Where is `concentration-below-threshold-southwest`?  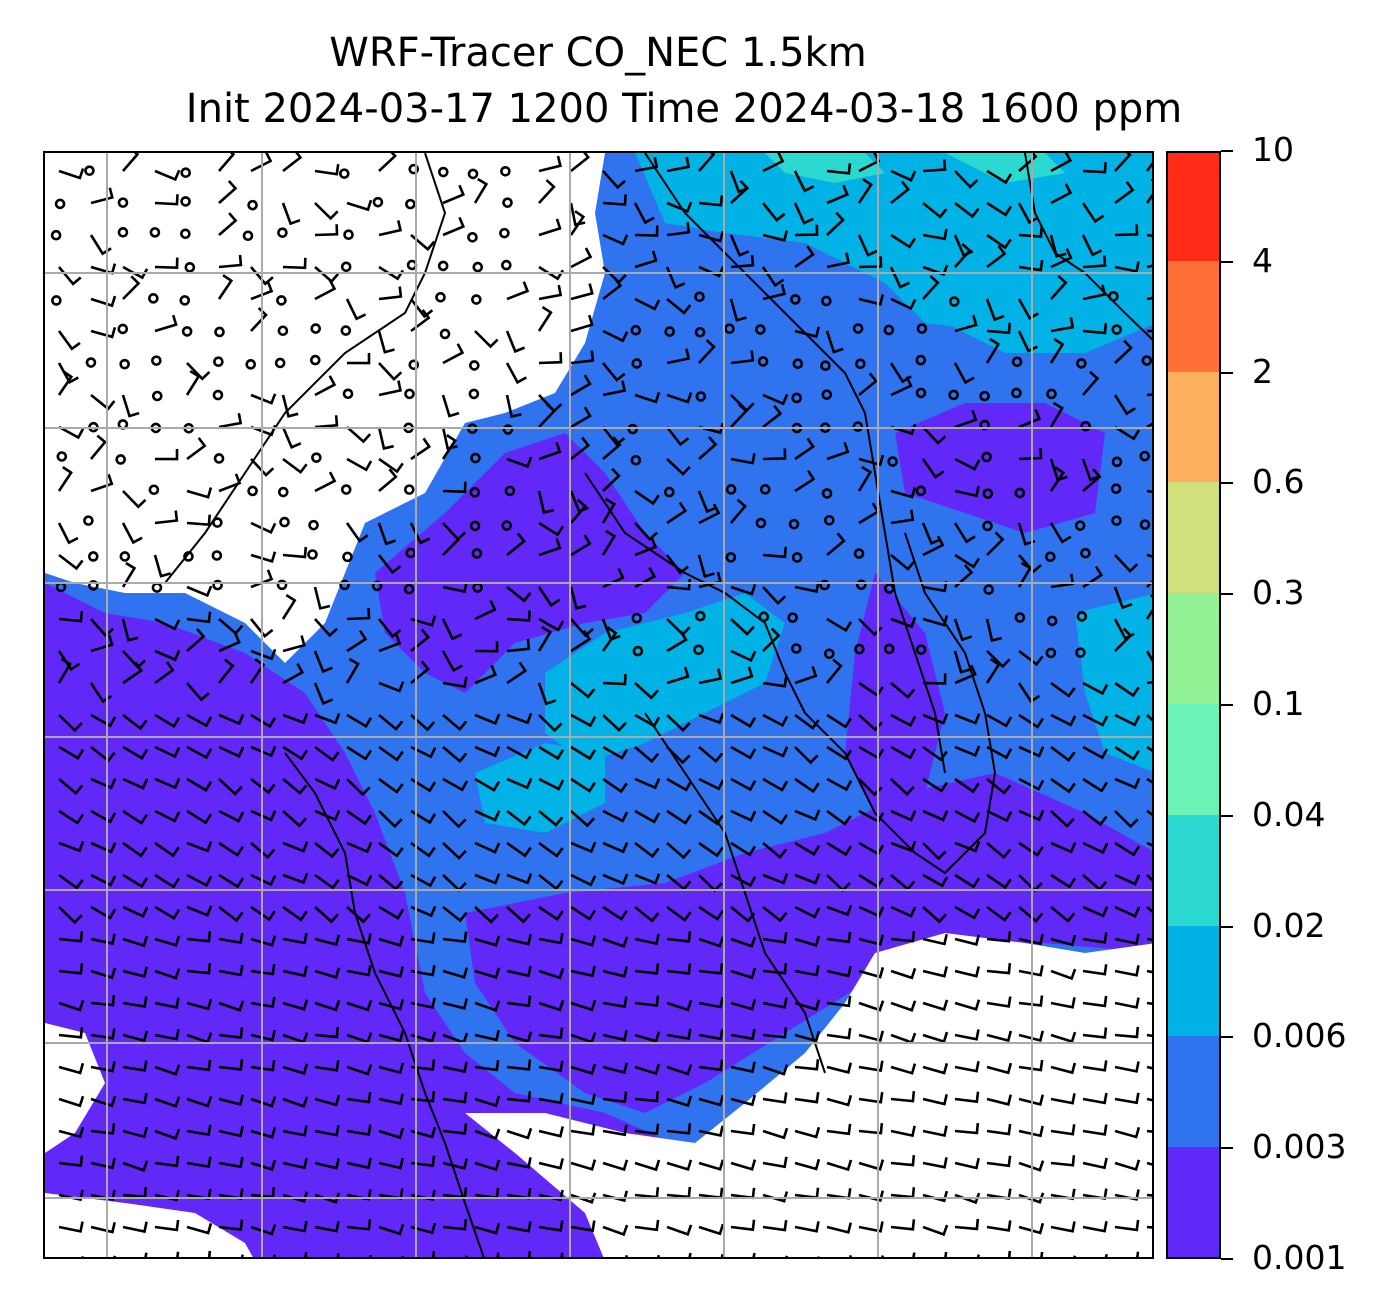 concentration-below-threshold-southwest is located at coordinates (75, 1088).